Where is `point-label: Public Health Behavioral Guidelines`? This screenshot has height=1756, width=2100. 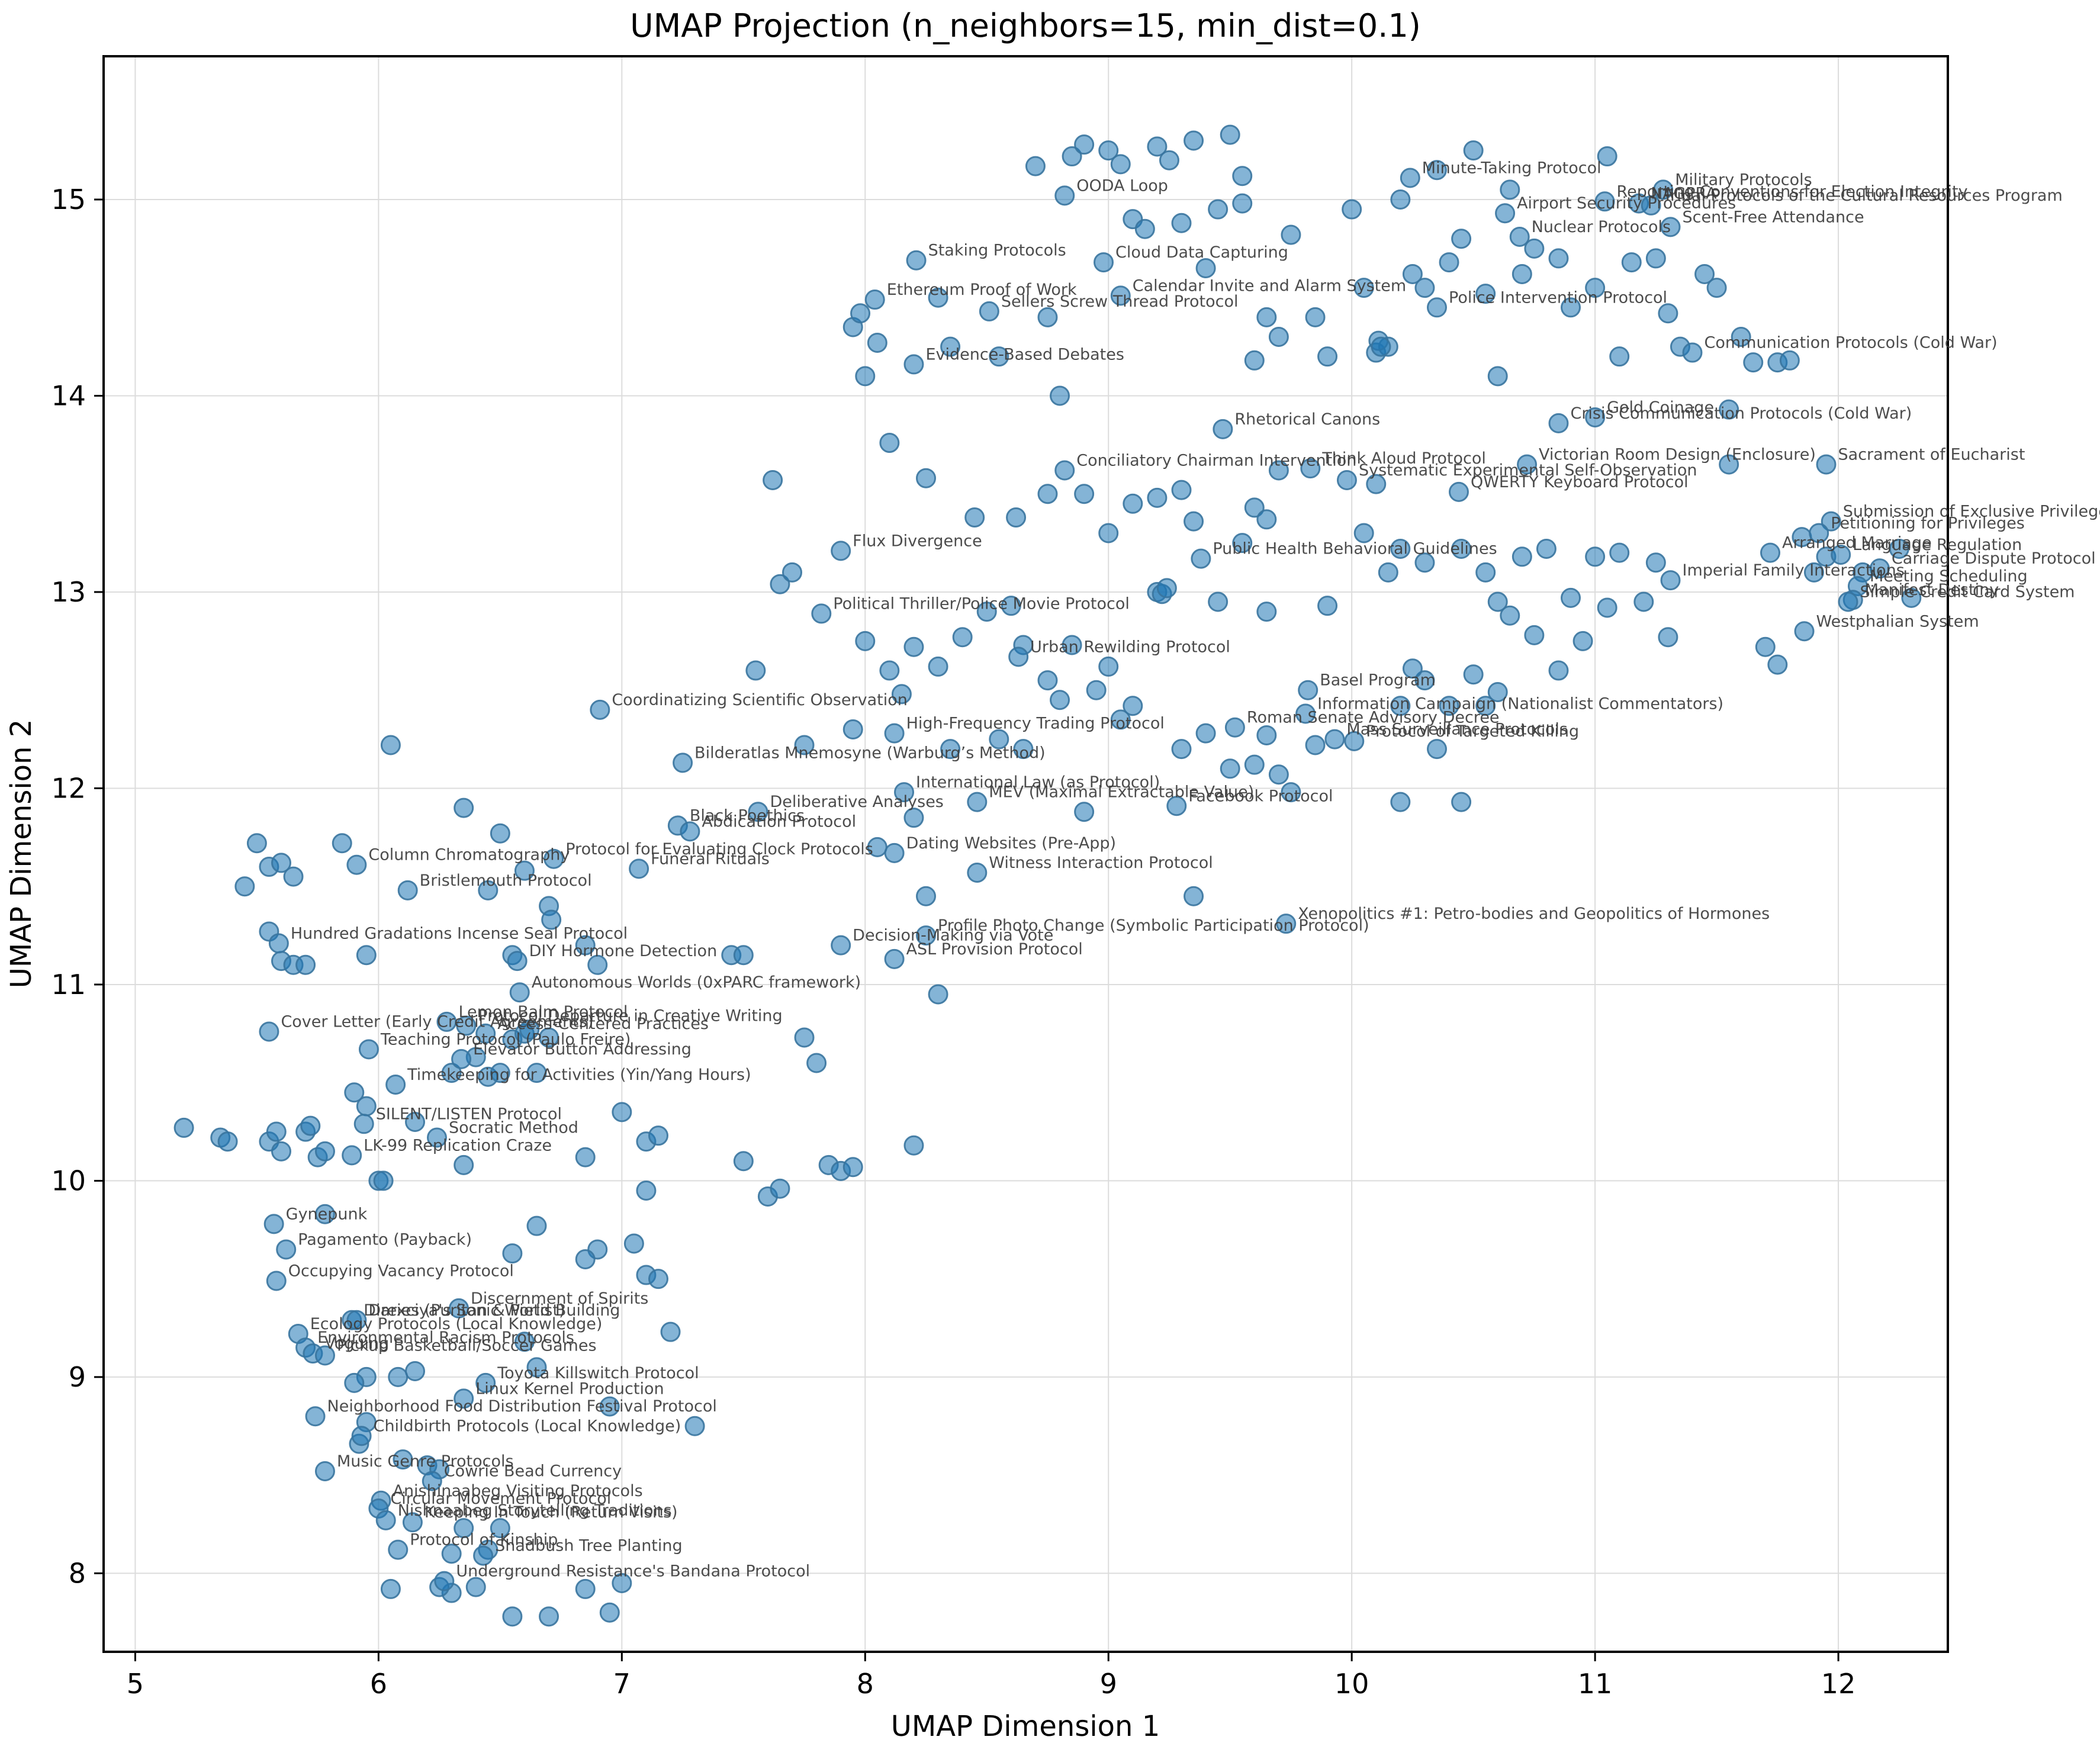
point-label: Public Health Behavioral Guidelines is located at coordinates (1355, 549).